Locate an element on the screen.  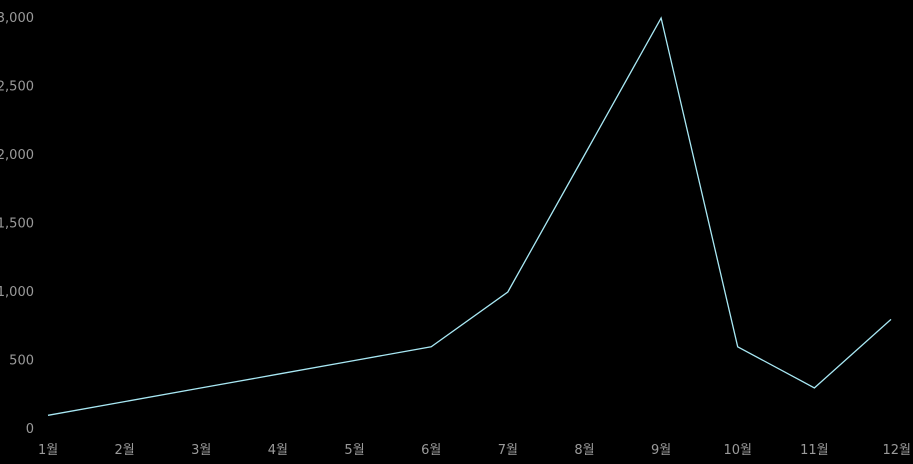
x-tick-label: 1월 is located at coordinates (48, 450).